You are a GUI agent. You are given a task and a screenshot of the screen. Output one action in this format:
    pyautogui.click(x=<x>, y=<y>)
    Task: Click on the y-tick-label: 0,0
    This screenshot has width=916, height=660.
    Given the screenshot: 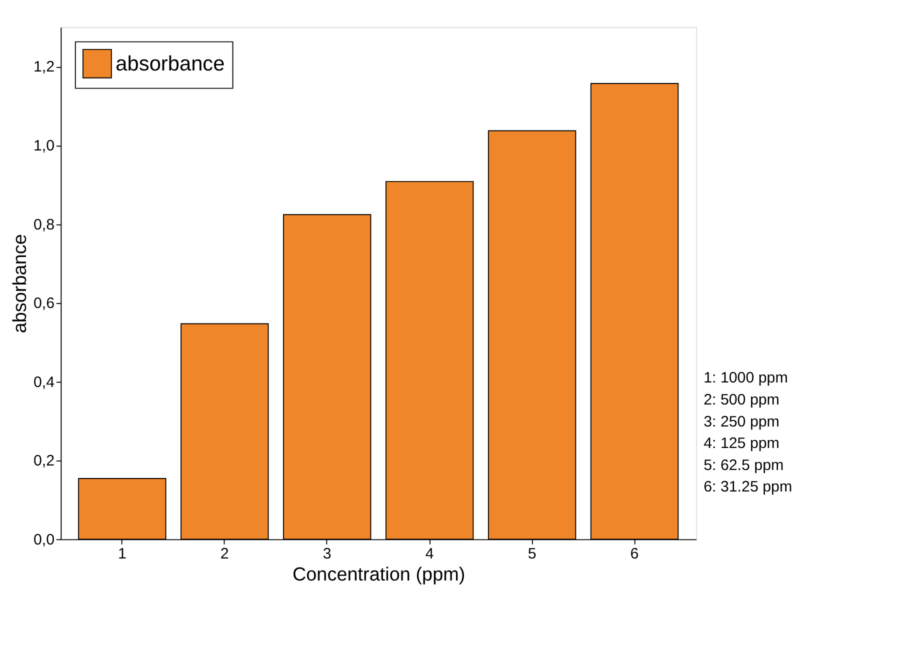 What is the action you would take?
    pyautogui.click(x=44, y=539)
    